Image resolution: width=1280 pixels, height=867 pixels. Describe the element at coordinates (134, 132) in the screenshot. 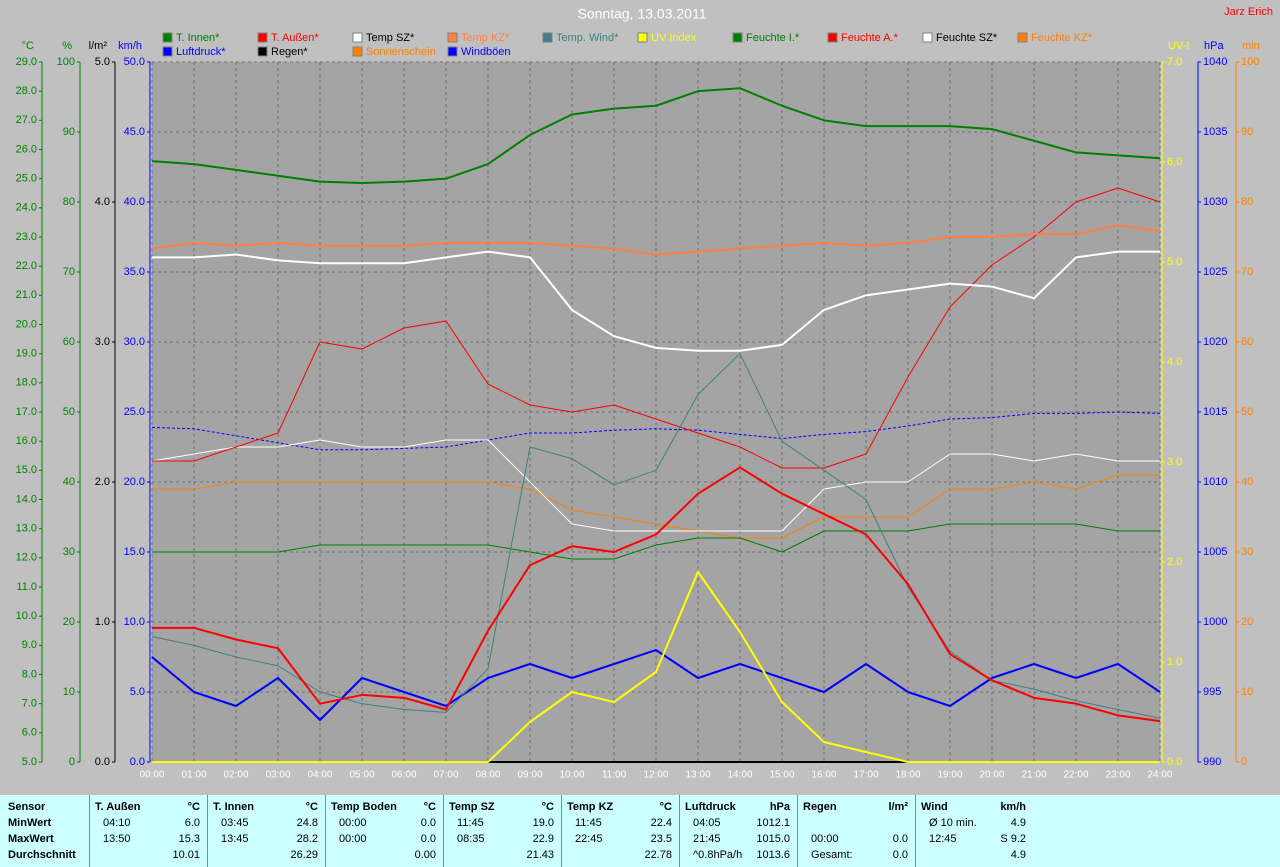

I see `y-tick-label: 45.0` at that location.